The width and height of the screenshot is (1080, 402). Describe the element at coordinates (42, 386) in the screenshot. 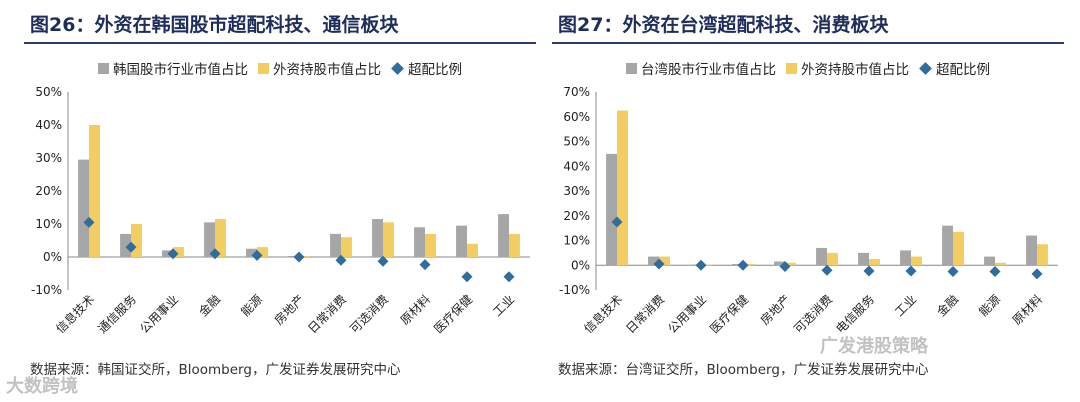

I see `watermark-left: 大数跨境` at that location.